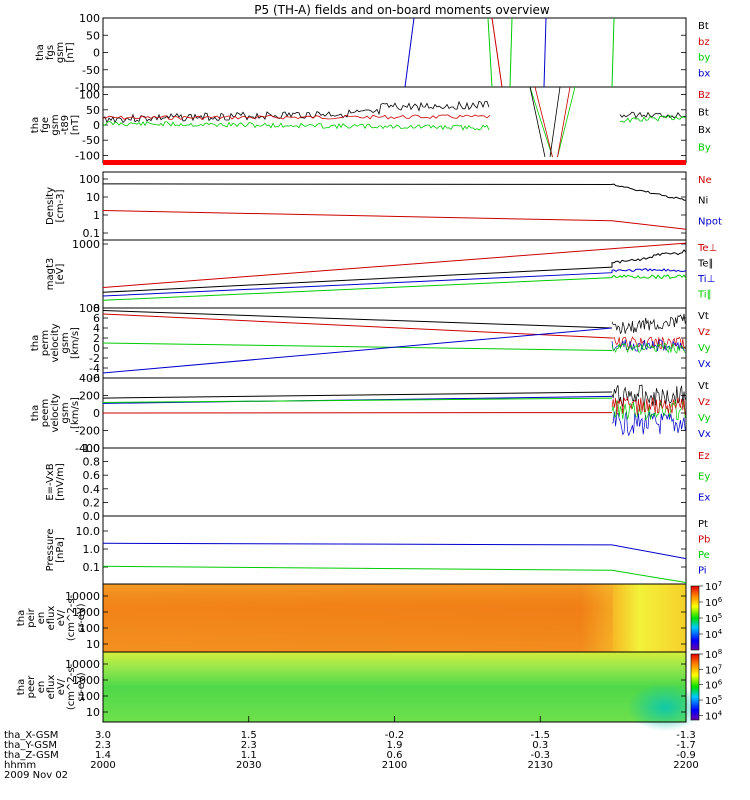  I want to click on pressure-pe-trace, so click(394, 574).